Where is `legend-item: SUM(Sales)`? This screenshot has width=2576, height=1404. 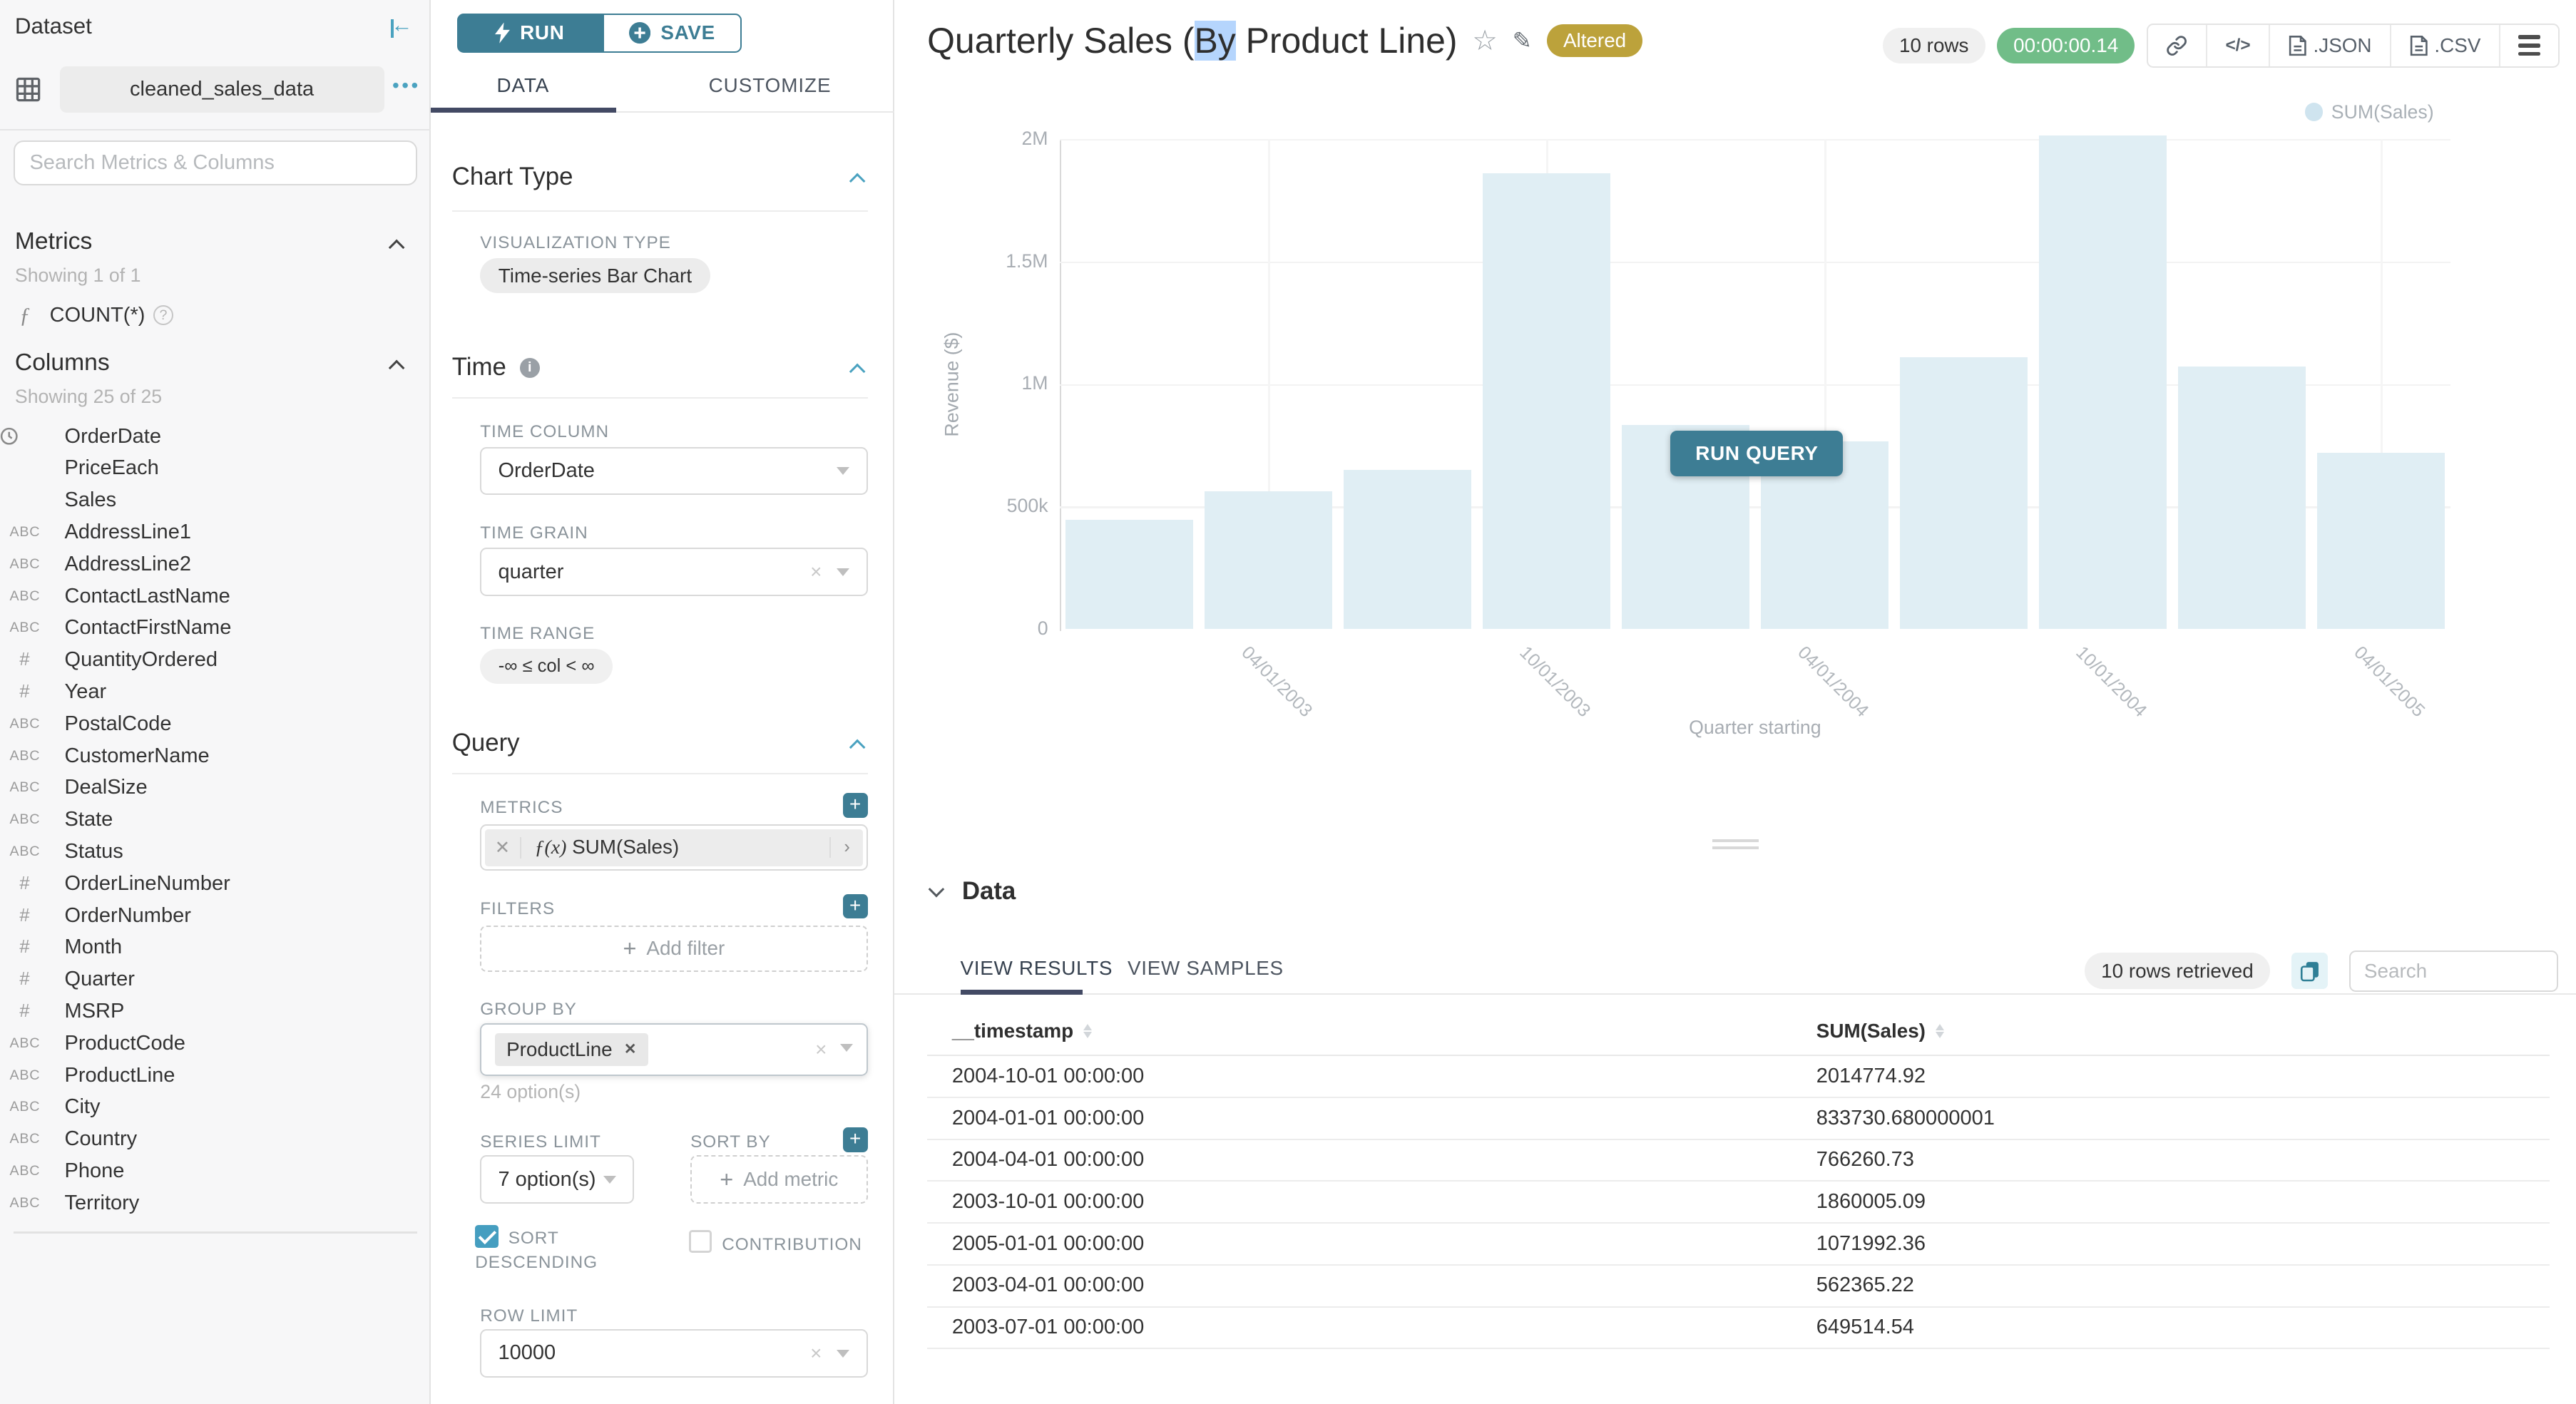 legend-item: SUM(Sales) is located at coordinates (2369, 112).